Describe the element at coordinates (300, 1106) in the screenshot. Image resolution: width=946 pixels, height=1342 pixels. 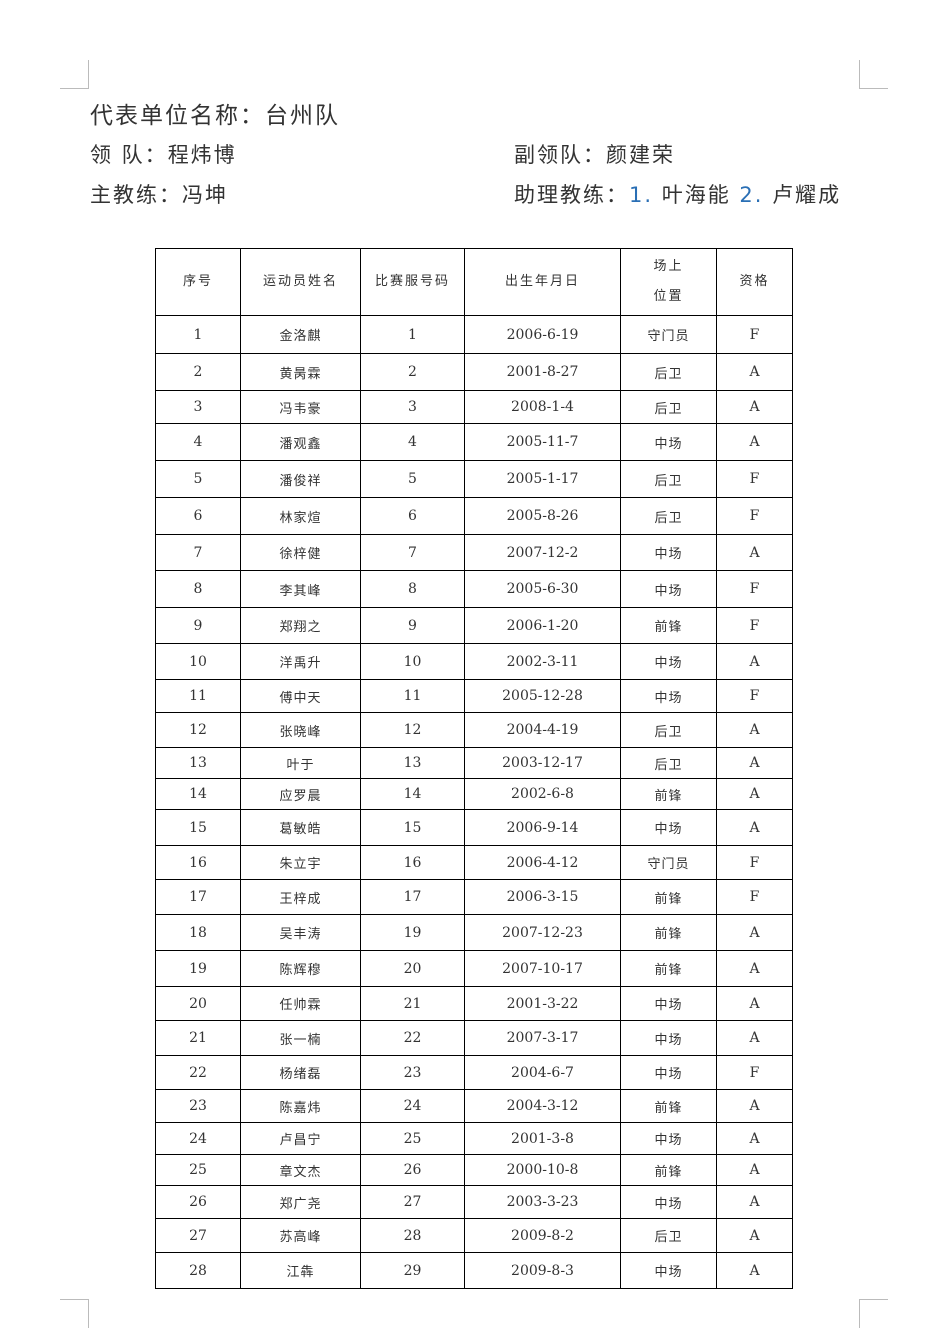
I see `cell-name: 陈嘉炜` at that location.